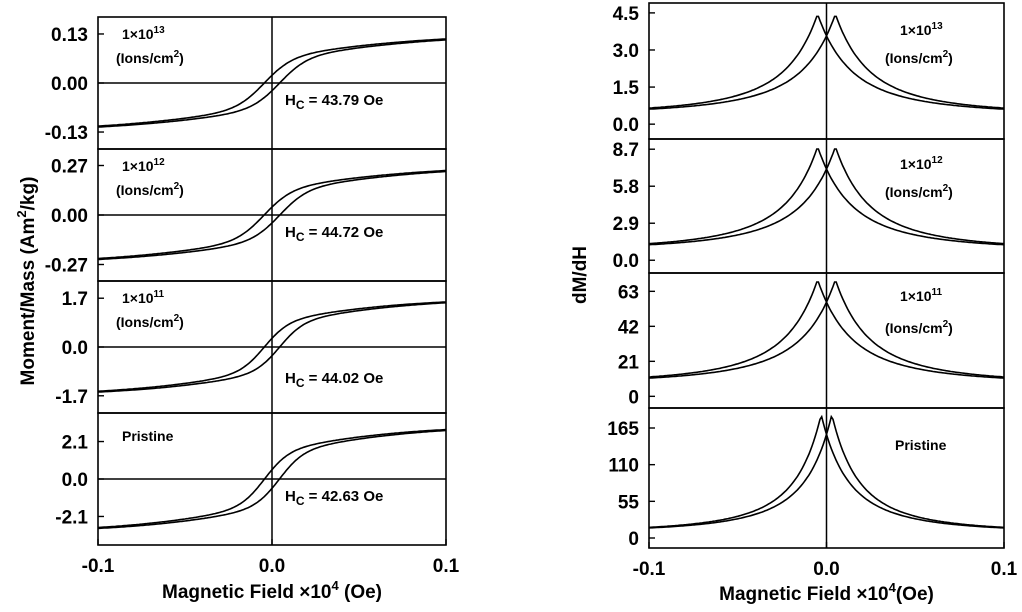 This screenshot has width=1022, height=612. I want to click on y-tick-label: -0.13, so click(66, 133).